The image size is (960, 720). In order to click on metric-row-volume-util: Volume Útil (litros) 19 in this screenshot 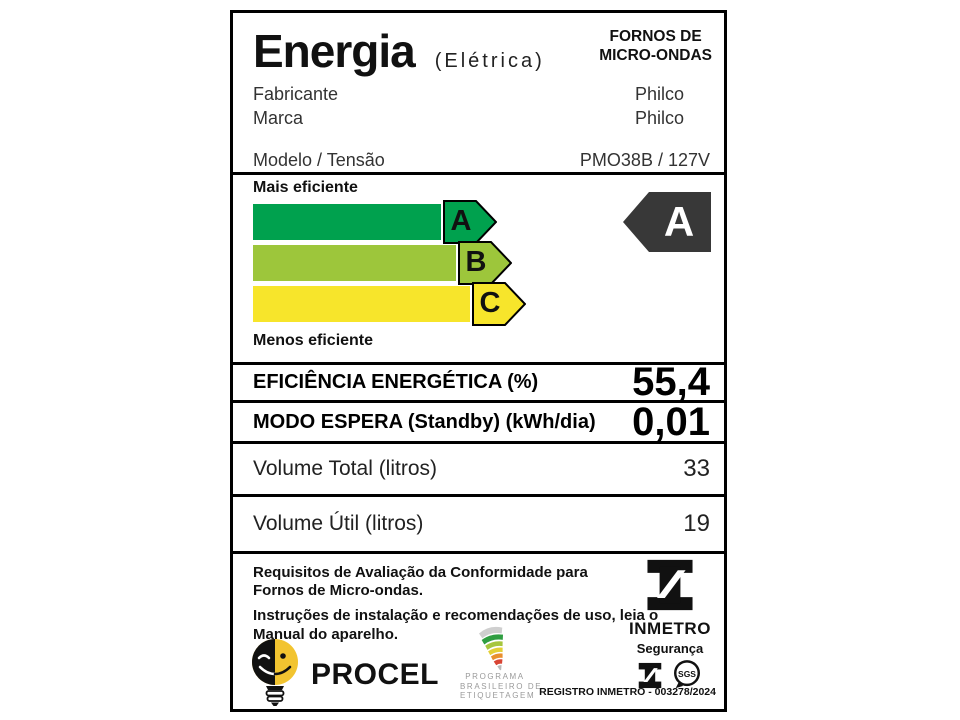, I will do `click(481, 524)`.